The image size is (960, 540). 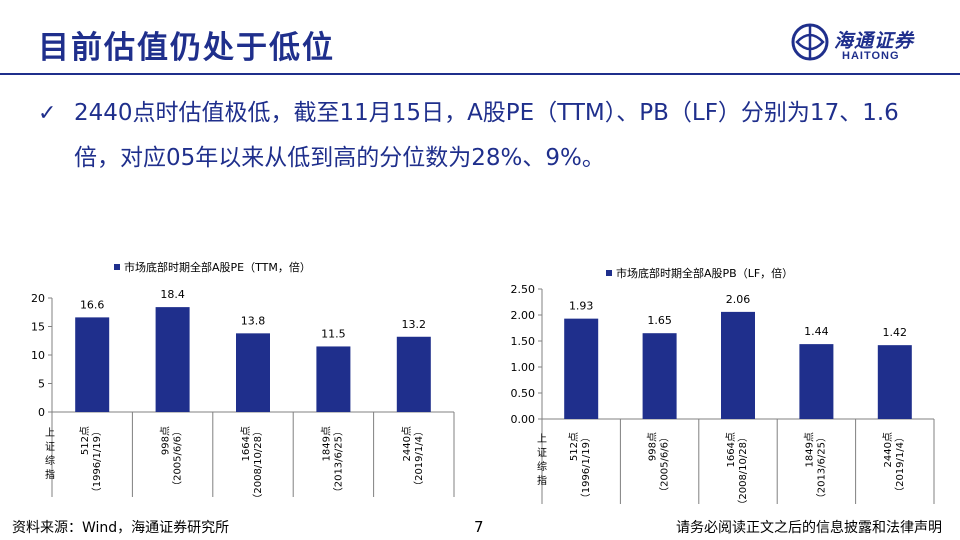 I want to click on checkmark-icon: ✓, so click(x=47, y=113).